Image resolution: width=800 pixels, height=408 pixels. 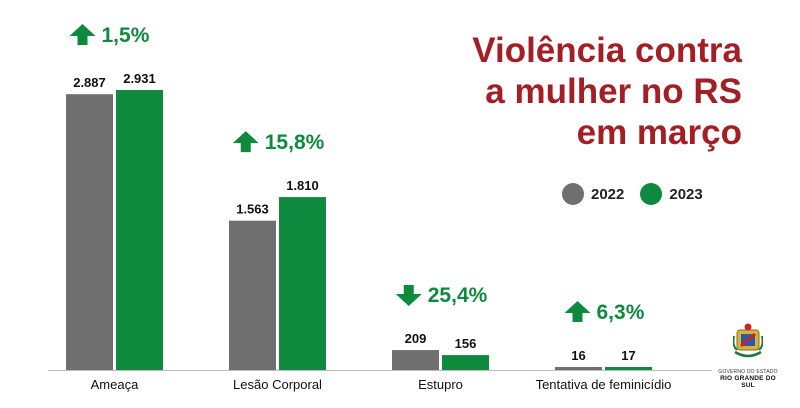 What do you see at coordinates (607, 50) in the screenshot?
I see `title-line-1: Violência contra` at bounding box center [607, 50].